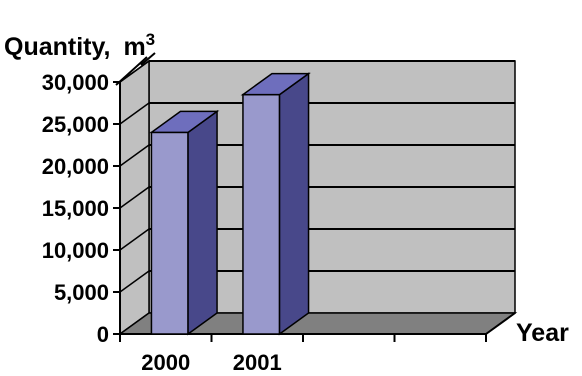  What do you see at coordinates (257, 362) in the screenshot?
I see `x-tick-label-2001: 2001` at bounding box center [257, 362].